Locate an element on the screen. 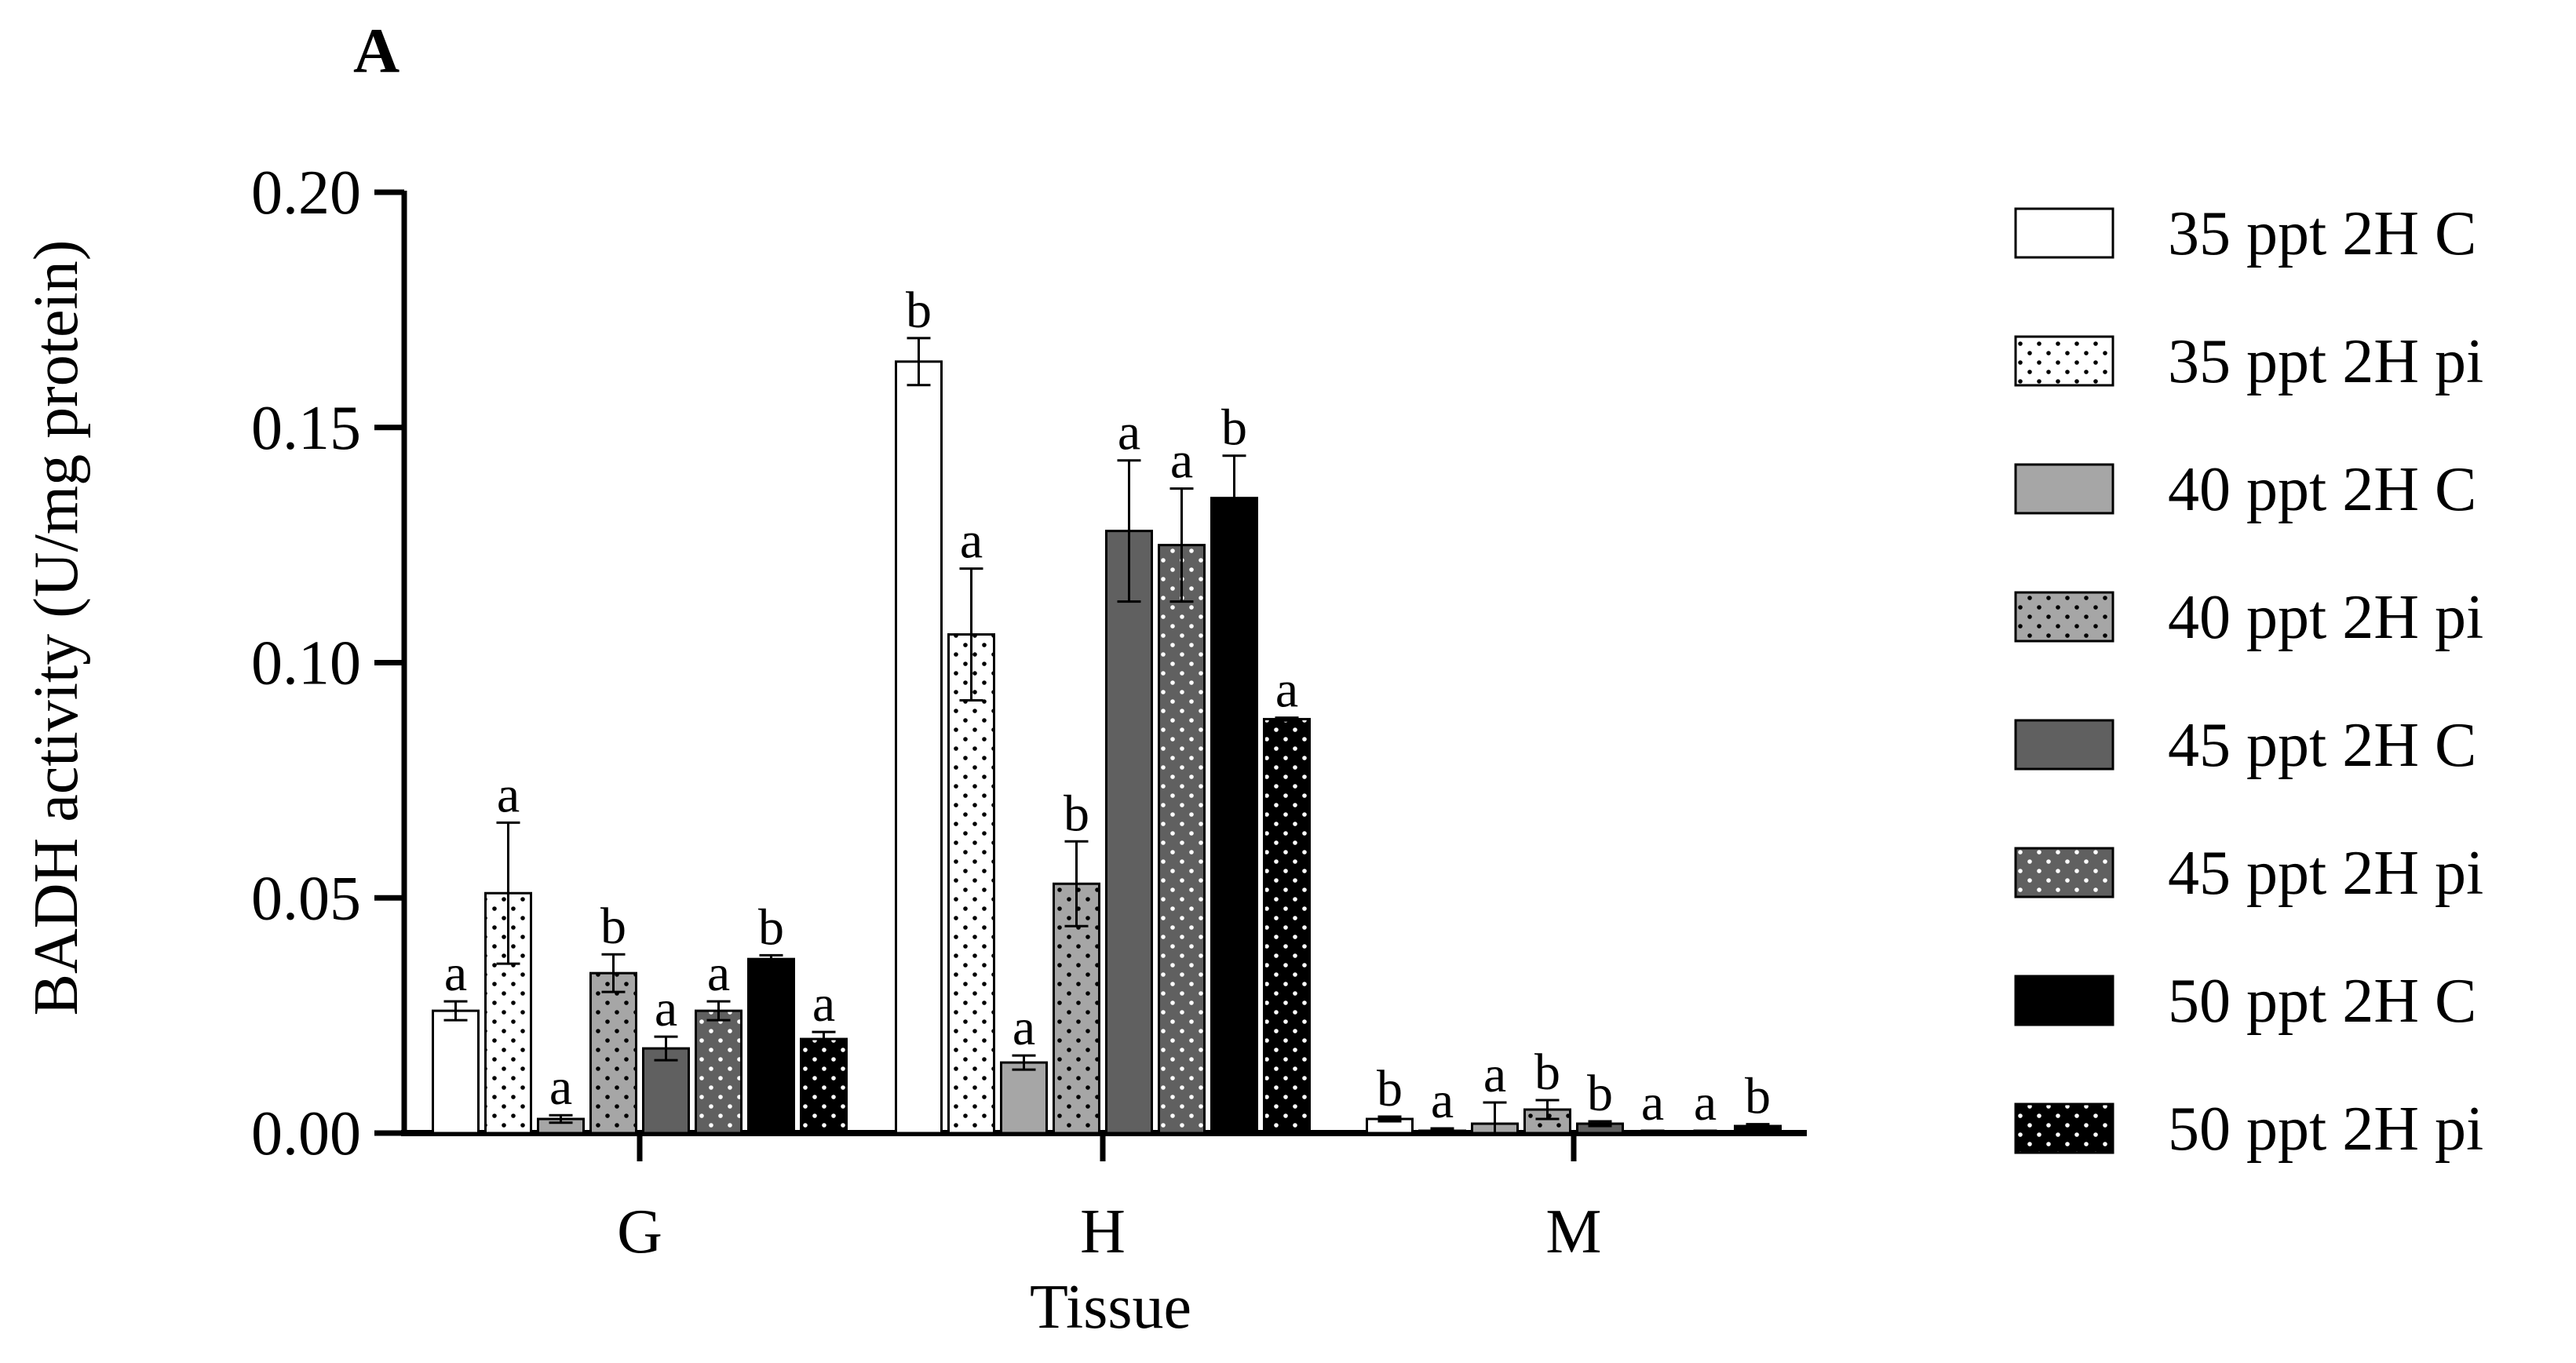  y-tick-label: 0.20 is located at coordinates (306, 193).